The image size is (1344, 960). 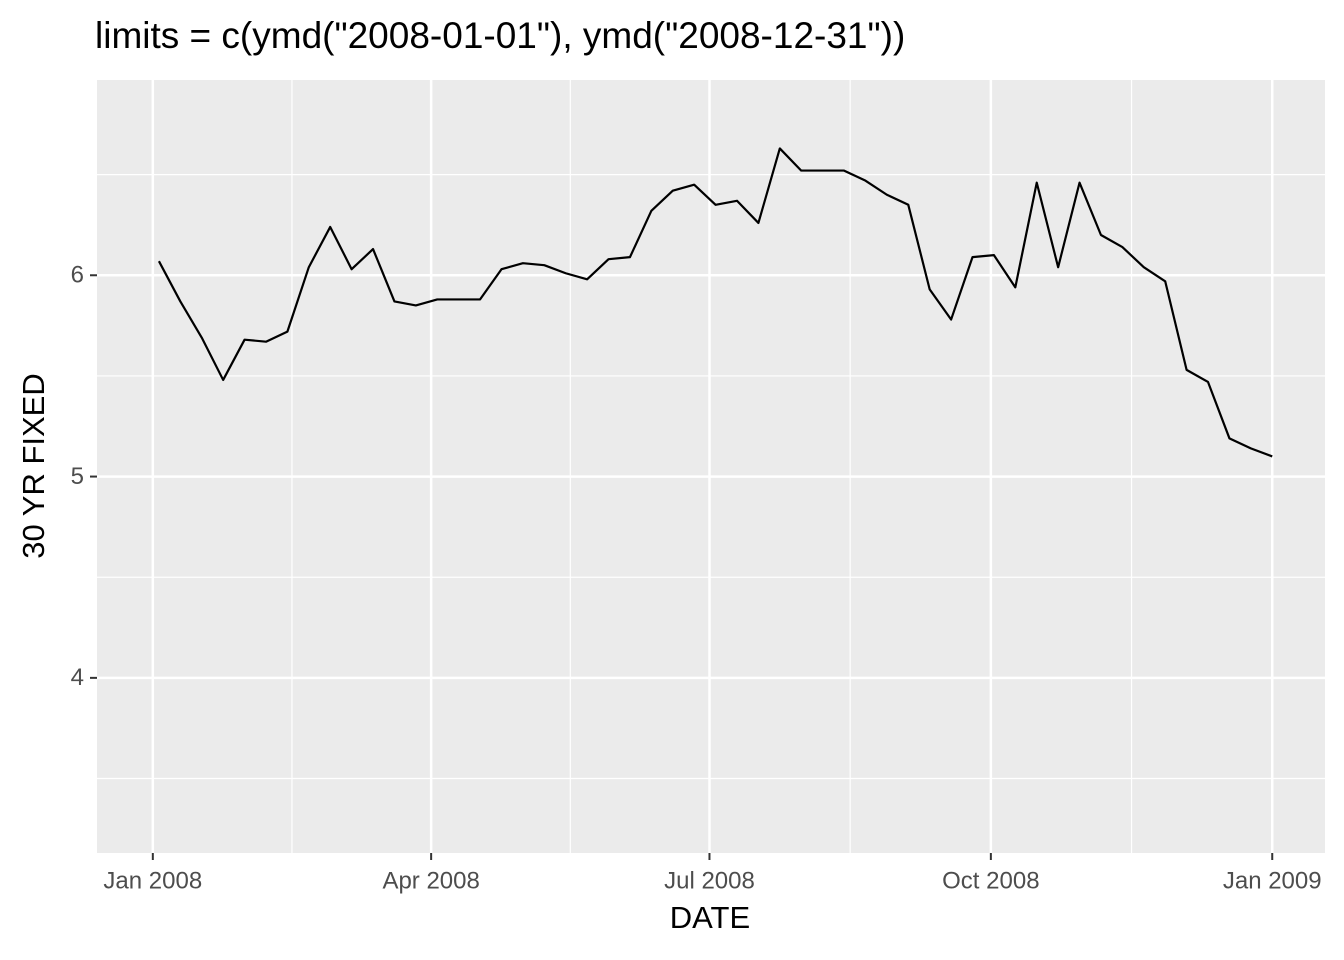 What do you see at coordinates (710, 917) in the screenshot?
I see `x-axis-title: DATE` at bounding box center [710, 917].